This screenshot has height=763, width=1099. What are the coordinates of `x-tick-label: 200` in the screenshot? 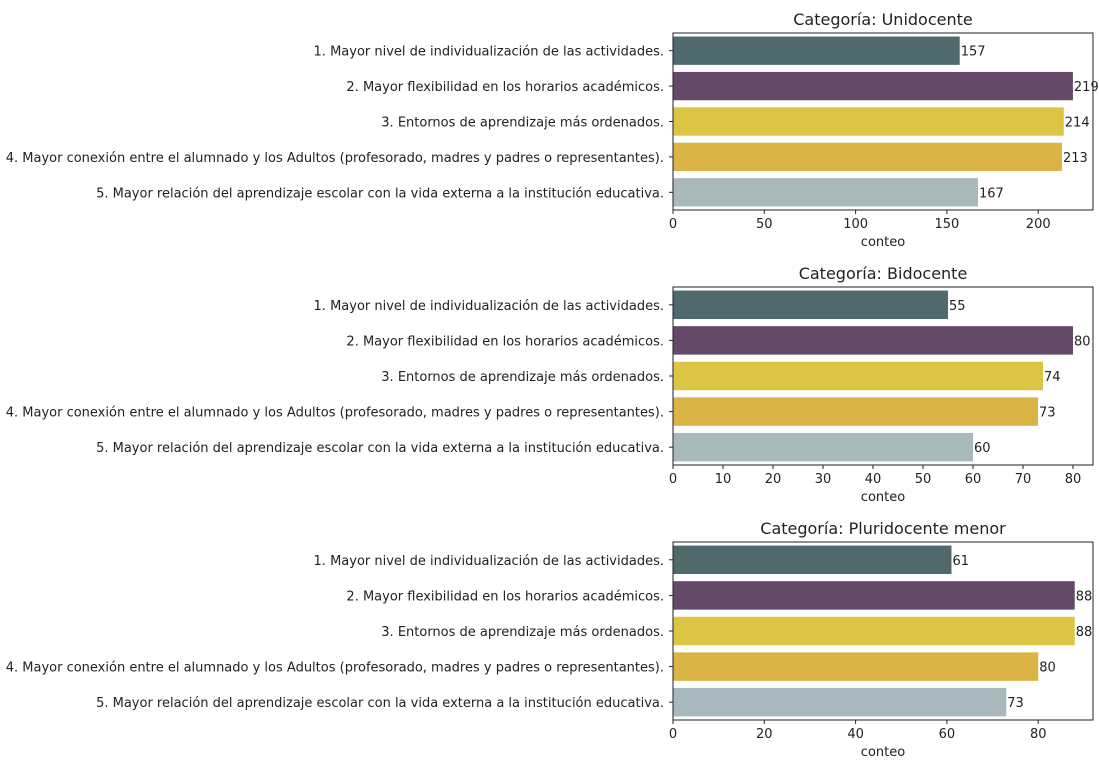 It's located at (1038, 224).